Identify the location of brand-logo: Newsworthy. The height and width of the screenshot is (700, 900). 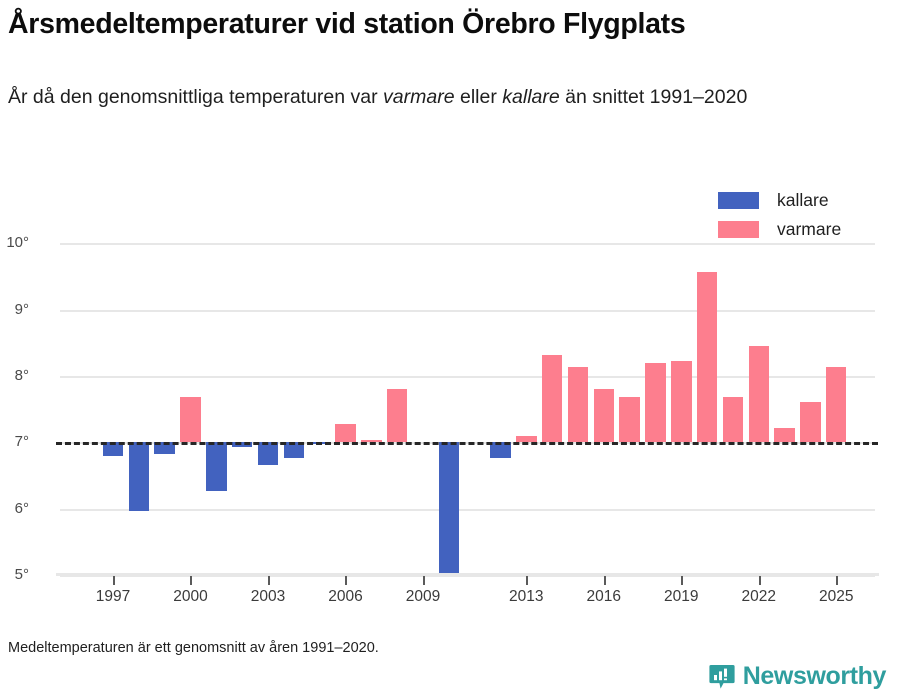
(797, 676).